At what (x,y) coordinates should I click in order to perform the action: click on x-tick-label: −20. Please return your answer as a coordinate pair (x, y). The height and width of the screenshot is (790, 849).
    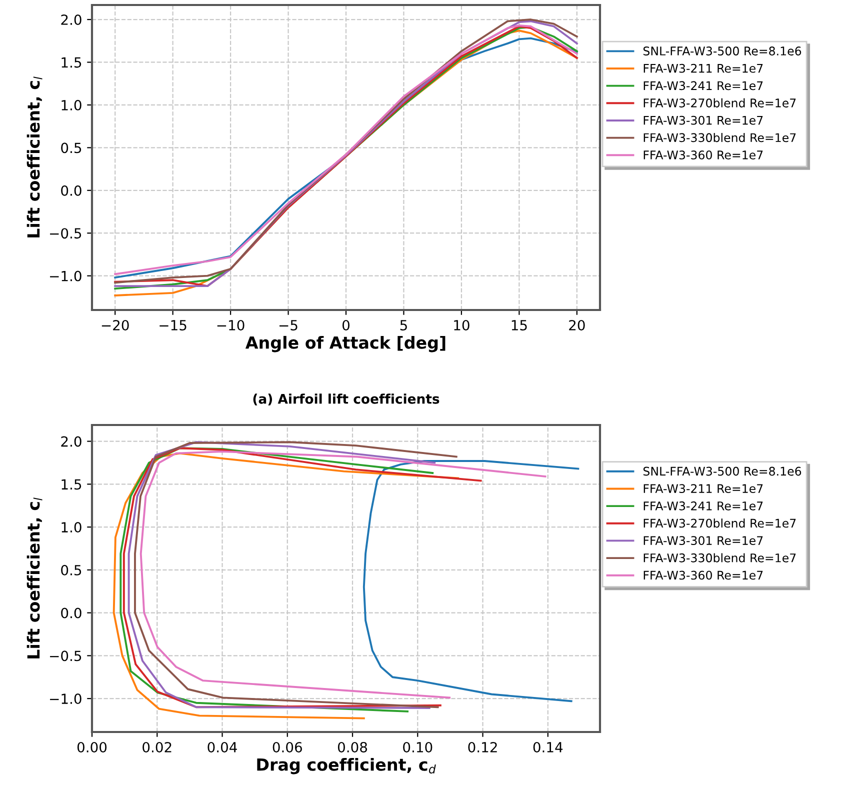
    Looking at the image, I should click on (115, 325).